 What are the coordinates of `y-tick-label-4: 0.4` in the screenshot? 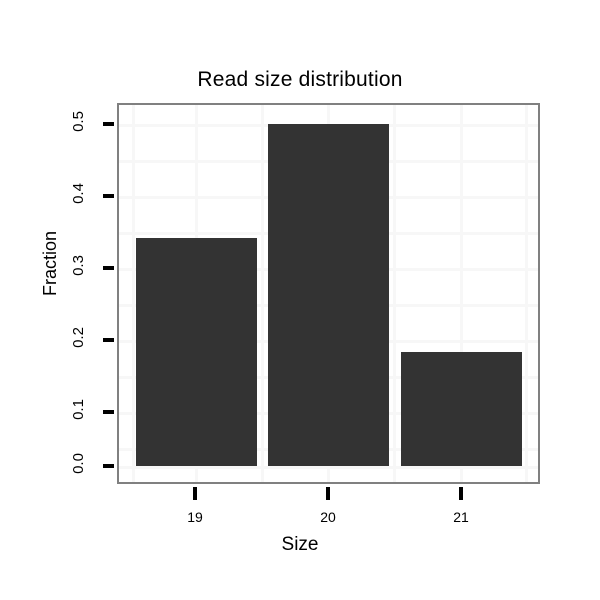 It's located at (78, 193).